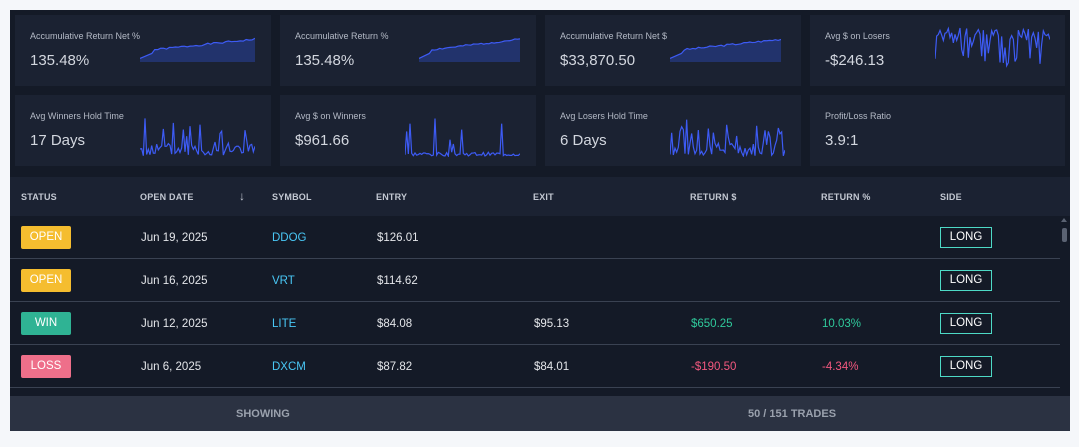 The width and height of the screenshot is (1079, 447). I want to click on return-pct: 10.03%, so click(842, 324).